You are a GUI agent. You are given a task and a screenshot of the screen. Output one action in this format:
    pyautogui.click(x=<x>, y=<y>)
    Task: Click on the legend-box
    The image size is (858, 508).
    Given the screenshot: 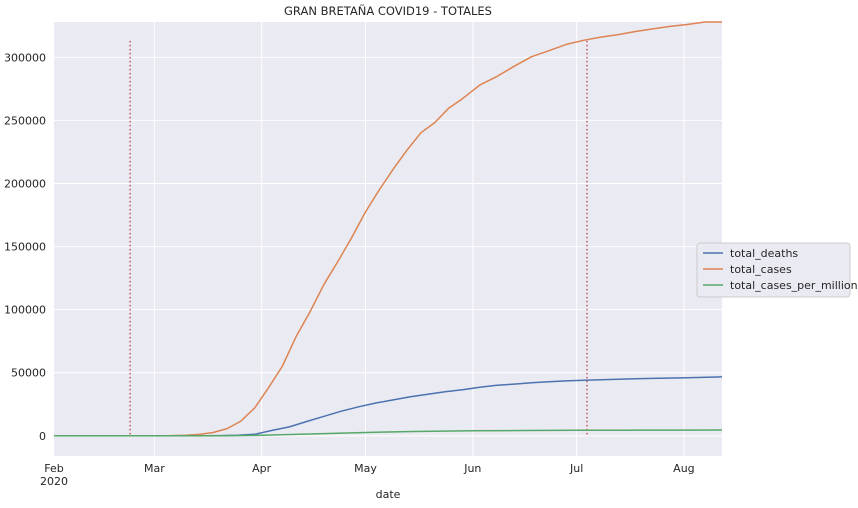 What is the action you would take?
    pyautogui.click(x=773, y=270)
    